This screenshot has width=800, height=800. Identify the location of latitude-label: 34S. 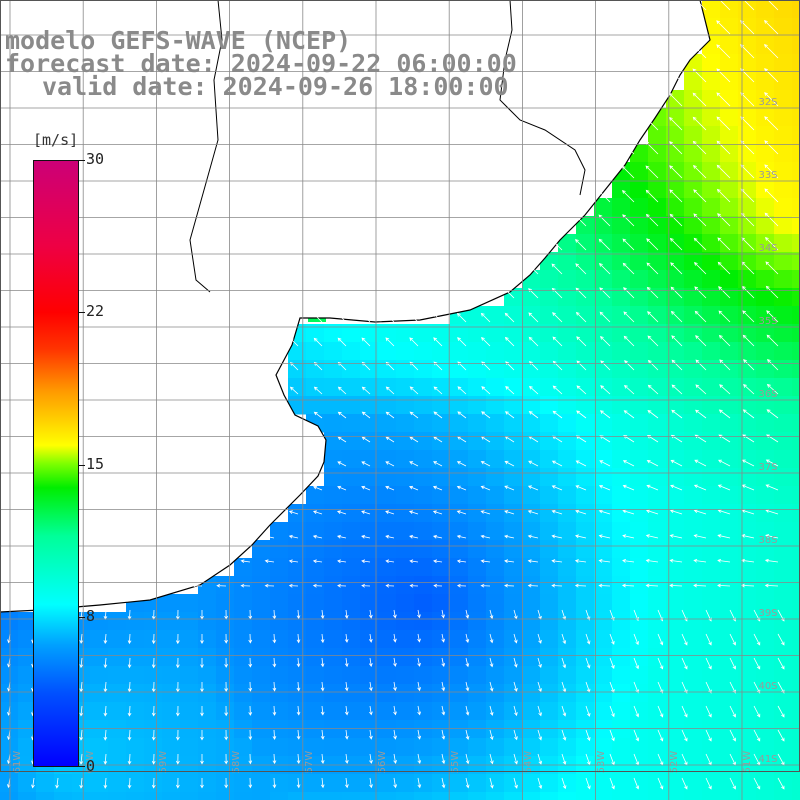
(767, 248).